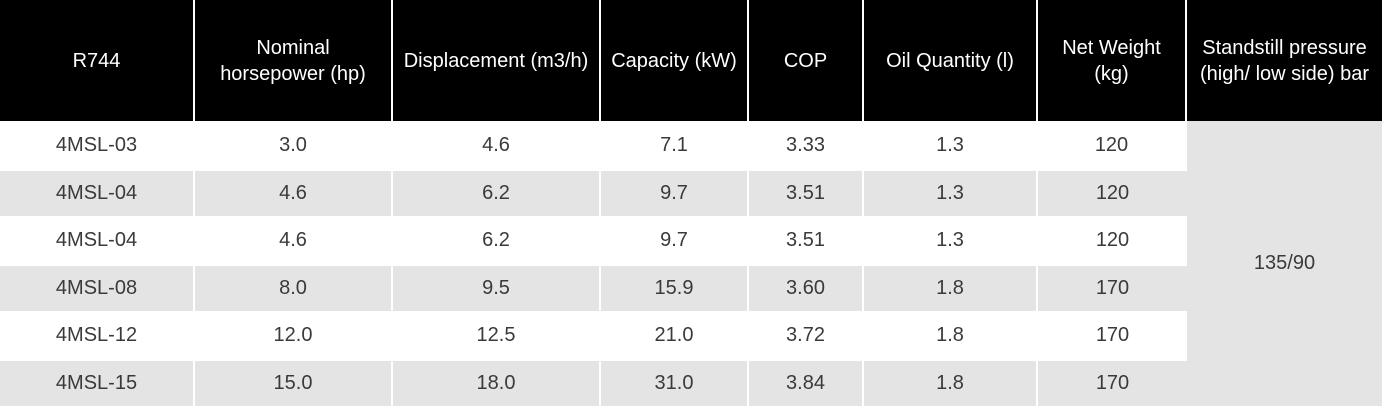 Image resolution: width=1382 pixels, height=406 pixels. Describe the element at coordinates (1284, 60) in the screenshot. I see `header-standstill-pressure: Standstill pressure (high/ low side) bar` at that location.